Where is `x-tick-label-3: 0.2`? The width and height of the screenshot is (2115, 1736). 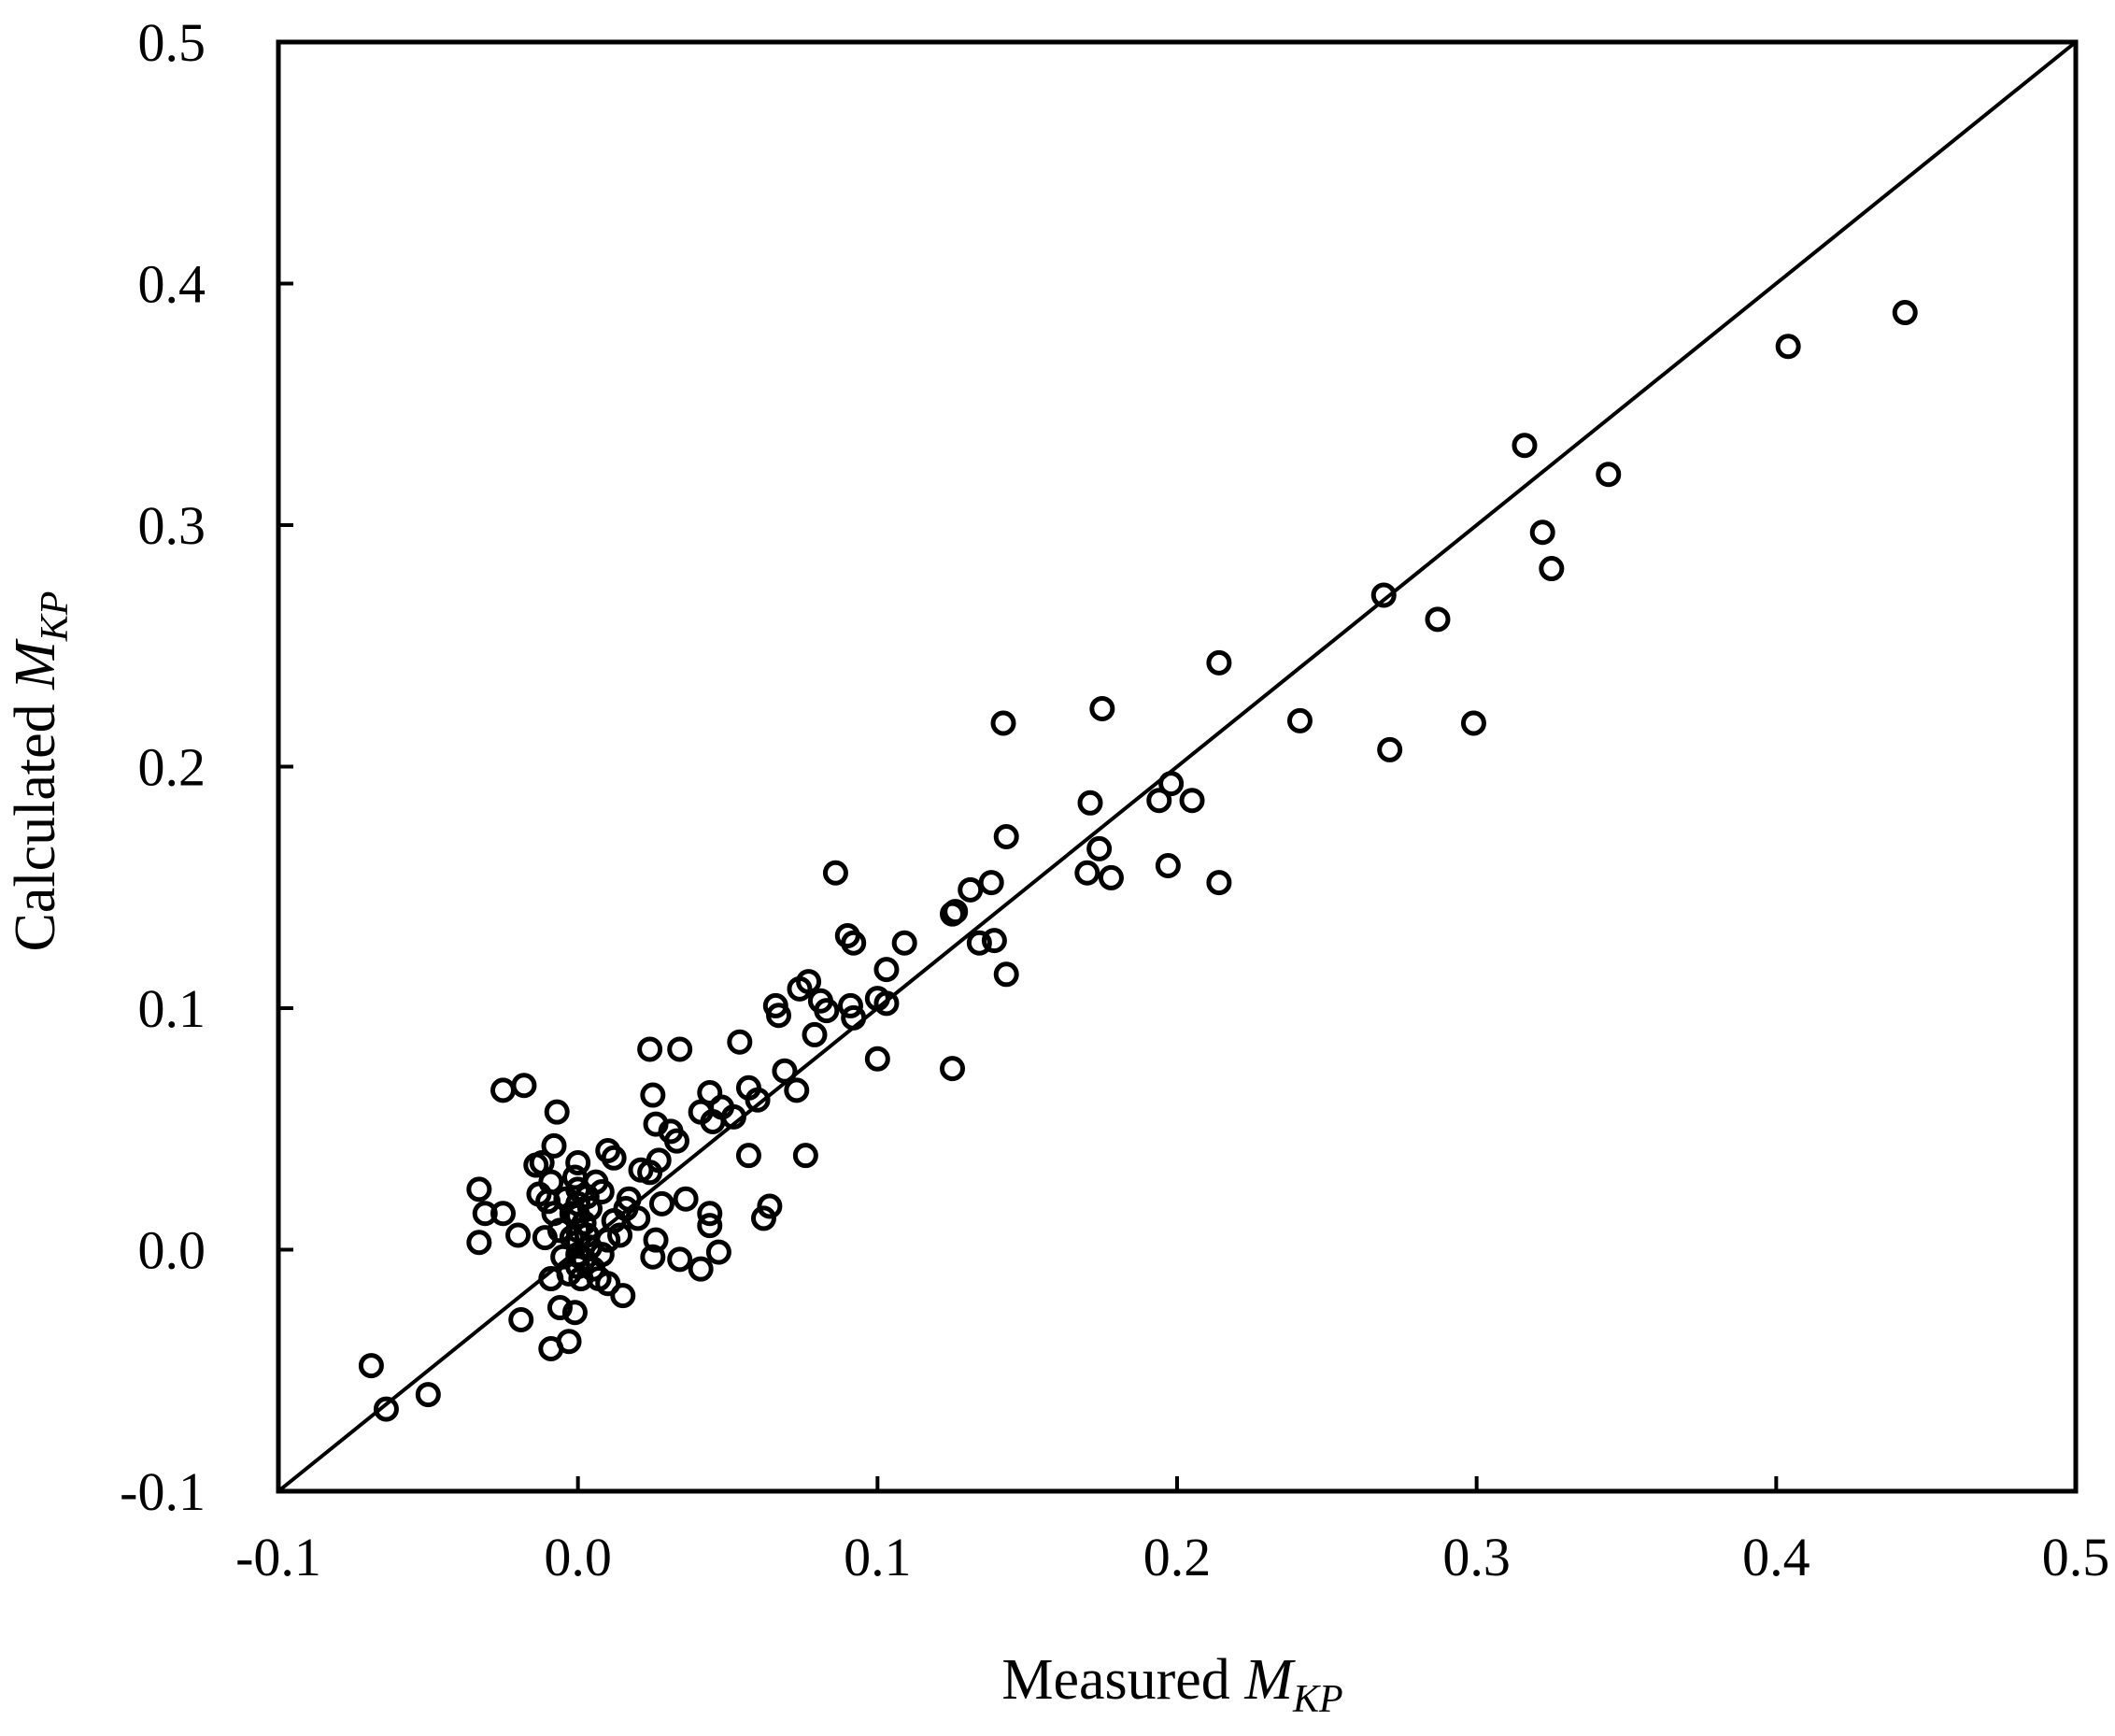 x-tick-label-3: 0.2 is located at coordinates (1177, 1557).